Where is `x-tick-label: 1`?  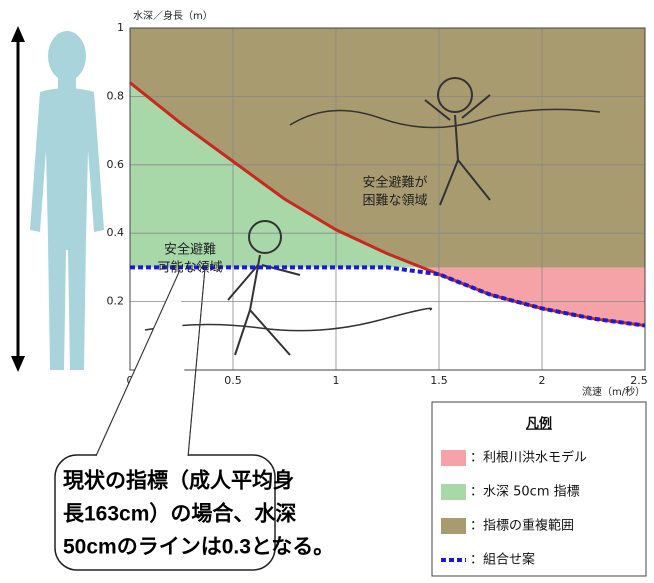
x-tick-label: 1 is located at coordinates (336, 380).